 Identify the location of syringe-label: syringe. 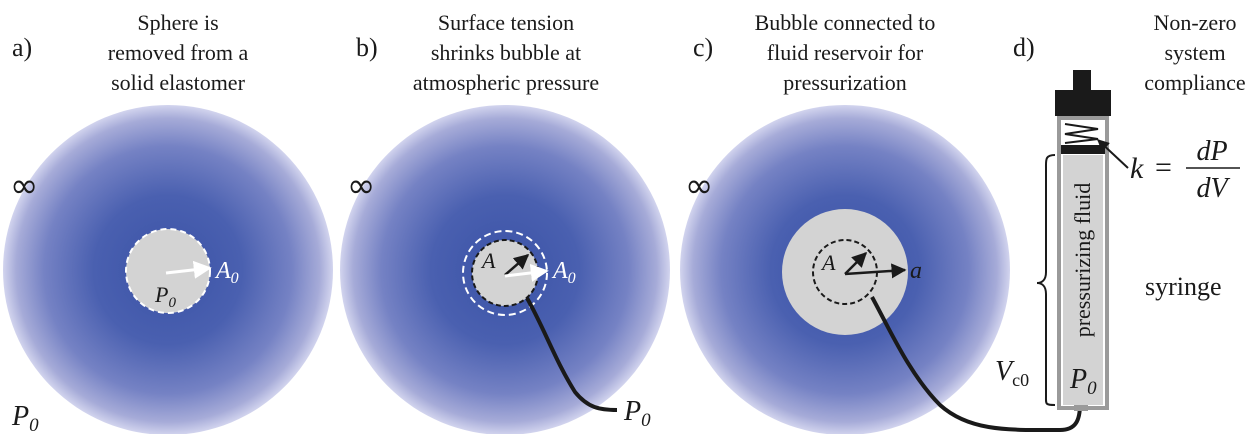
(1183, 286).